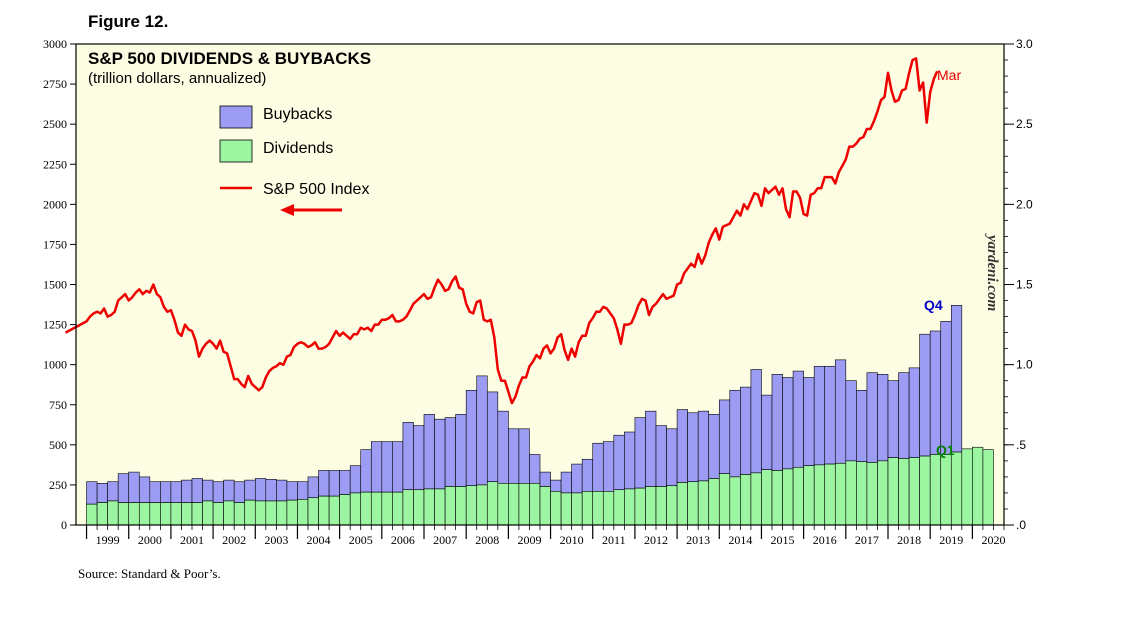 This screenshot has height=621, width=1138. Describe the element at coordinates (298, 148) in the screenshot. I see `legend-dividends-label: Dividends` at that location.